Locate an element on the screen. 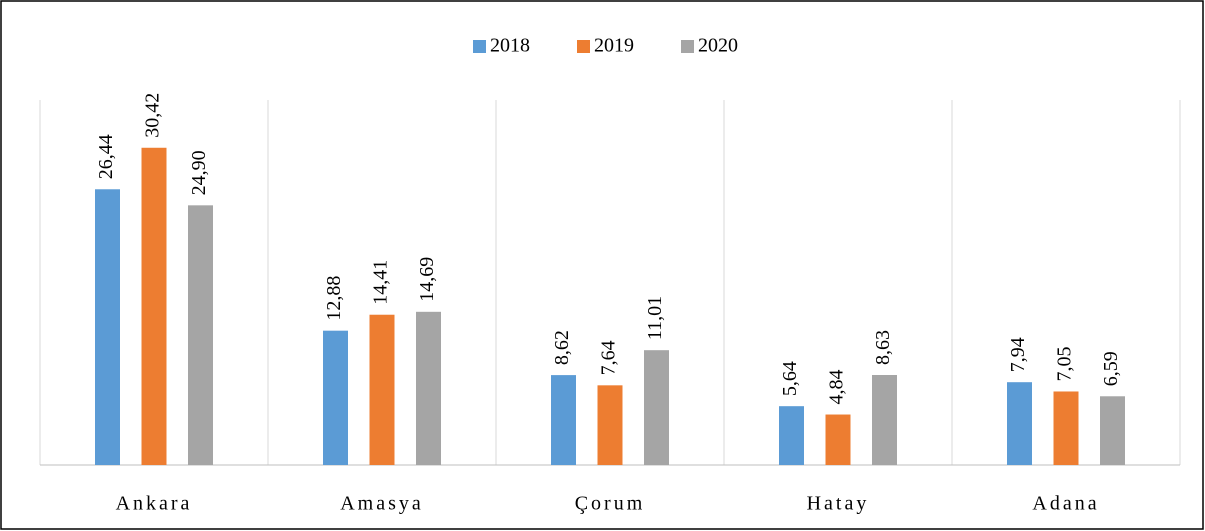  data-label: 8,63 is located at coordinates (883, 347).